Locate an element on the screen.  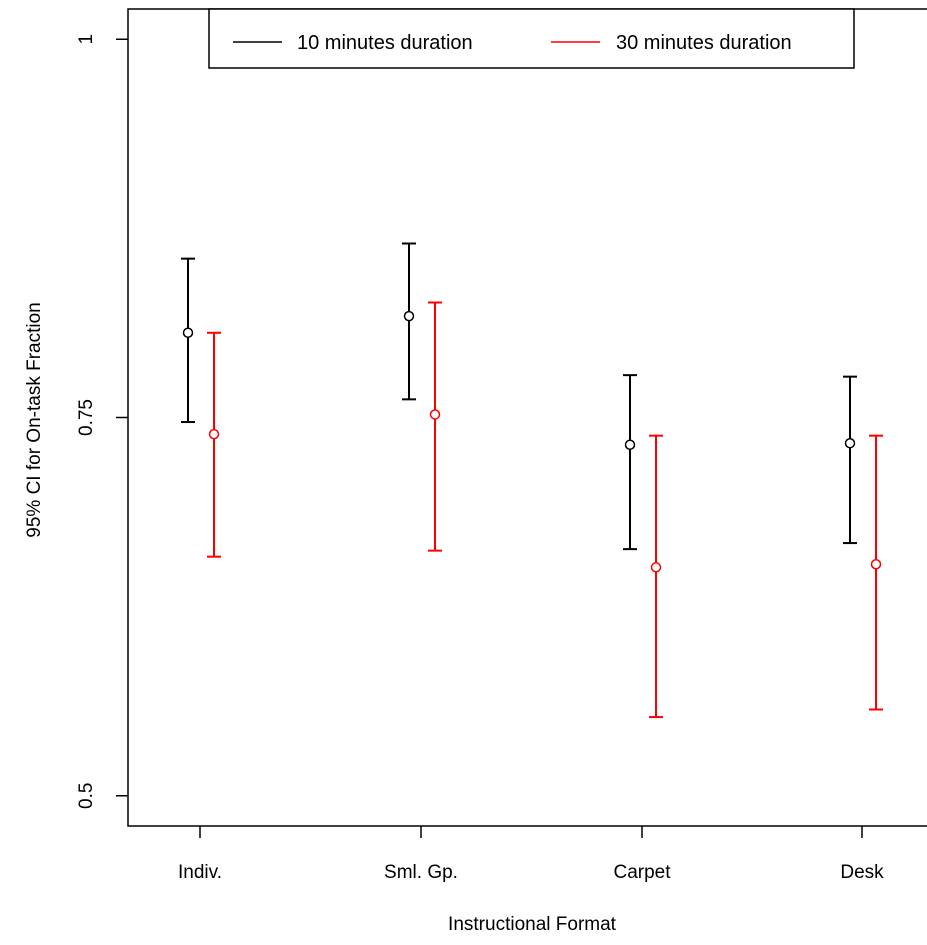
legend-label-30-min: 30 minutes duration is located at coordinates (704, 43).